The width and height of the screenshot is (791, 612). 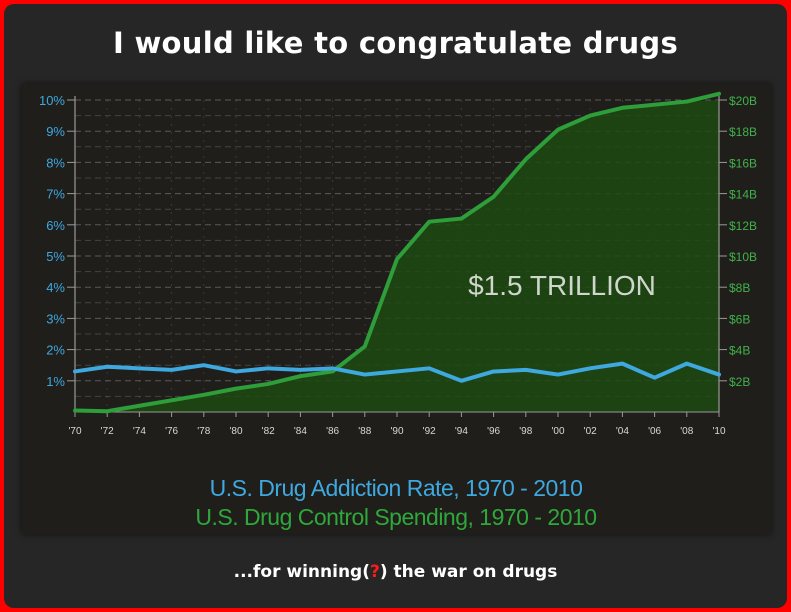 I want to click on y-left-tick-label: 6%, so click(x=55, y=225).